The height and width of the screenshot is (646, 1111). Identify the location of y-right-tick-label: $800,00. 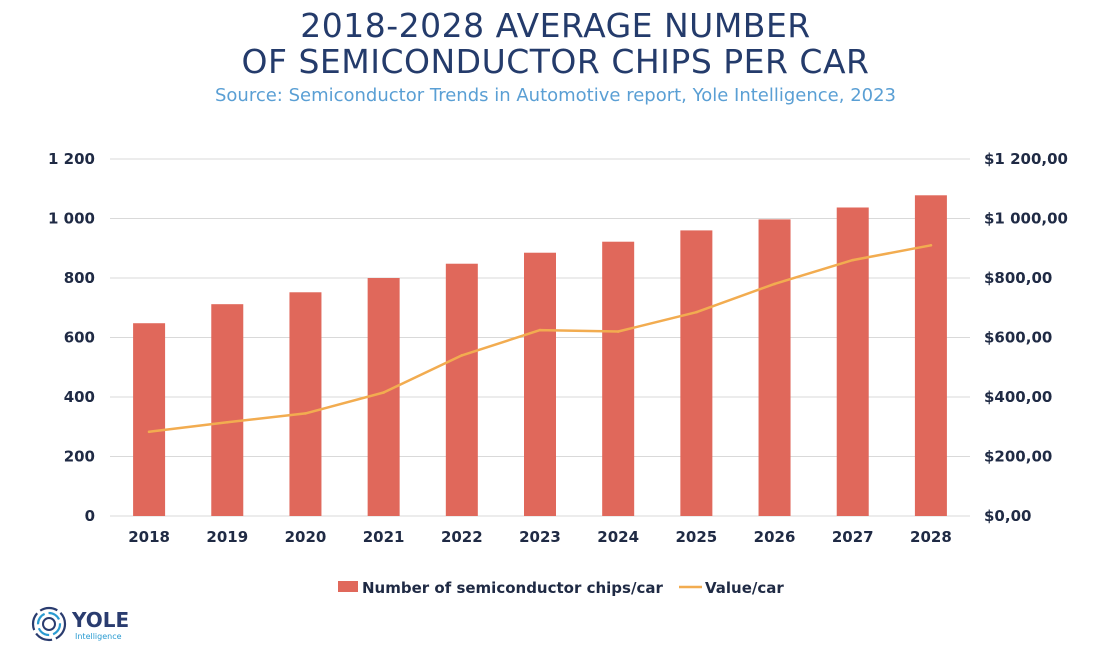
(1018, 278).